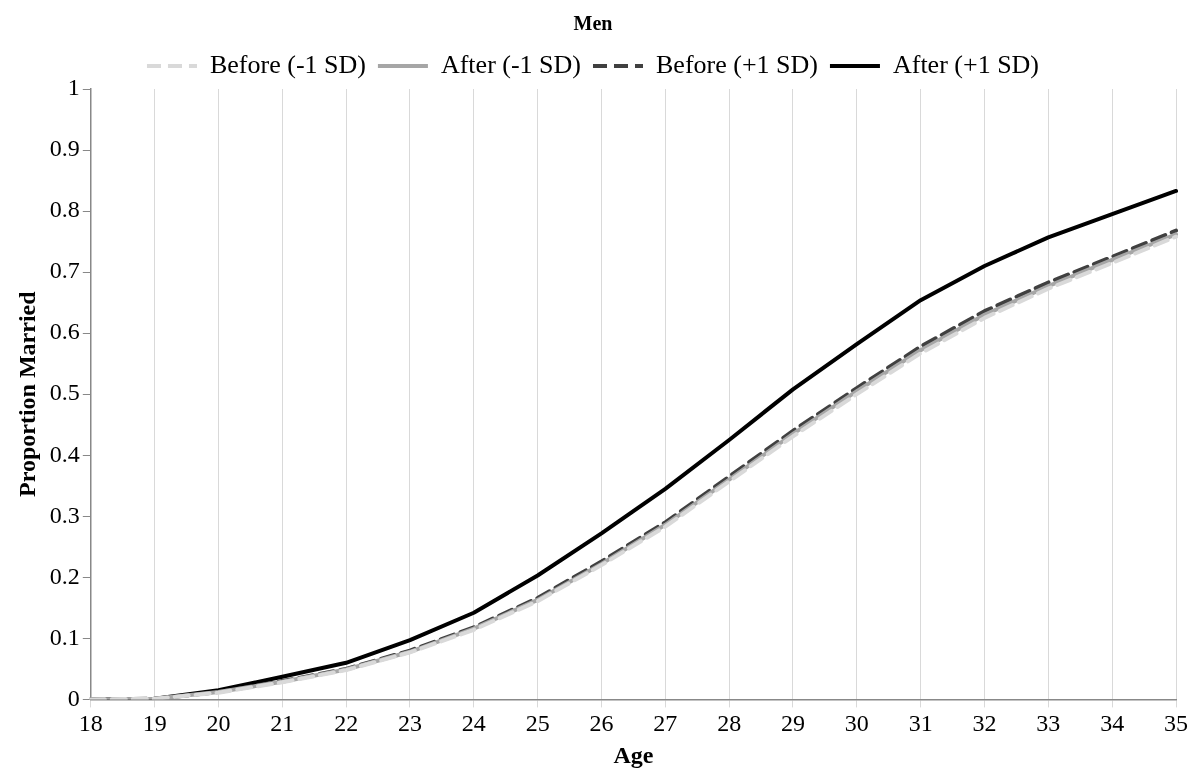 This screenshot has height=776, width=1201. I want to click on y-tick-label: 0.3, so click(64, 514).